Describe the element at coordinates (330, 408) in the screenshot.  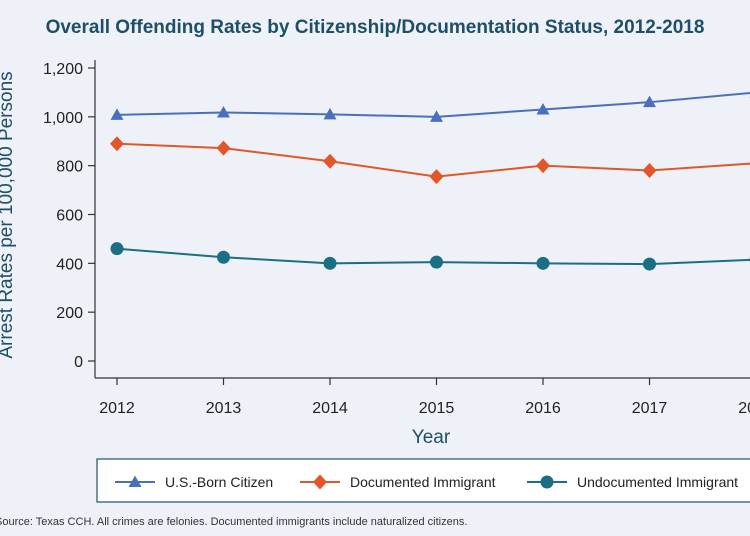
I see `x-tick-label: 2014` at that location.